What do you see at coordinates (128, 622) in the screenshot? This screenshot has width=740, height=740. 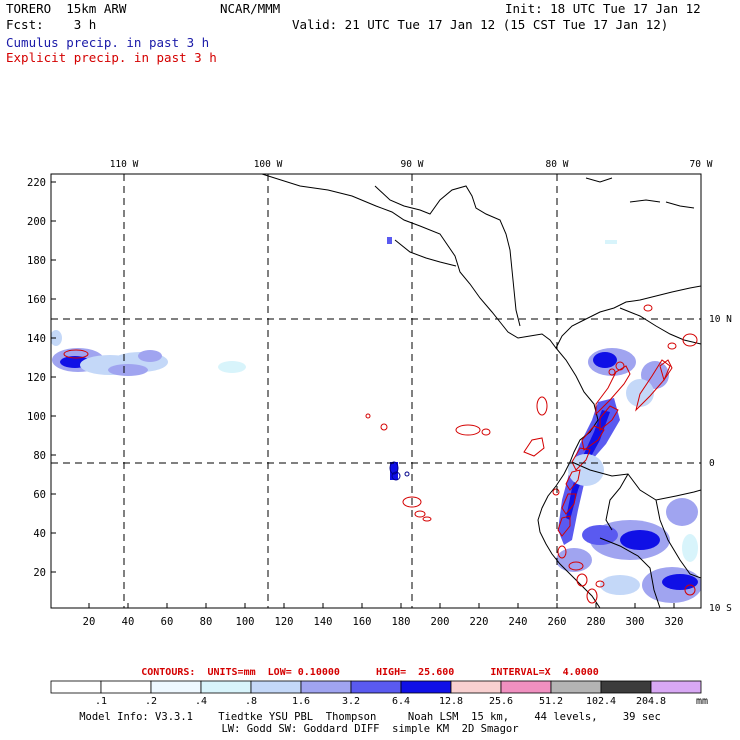 I see `x-tick-label: 40` at bounding box center [128, 622].